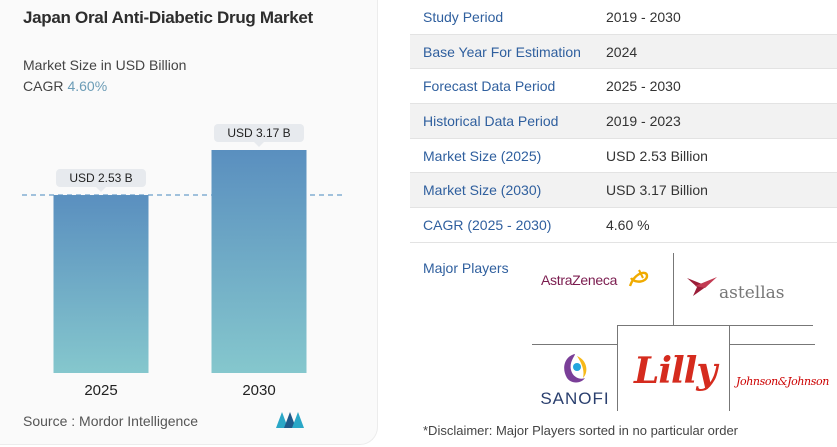 The width and height of the screenshot is (837, 447). What do you see at coordinates (643, 120) in the screenshot?
I see `row-value: 2019 - 2023` at bounding box center [643, 120].